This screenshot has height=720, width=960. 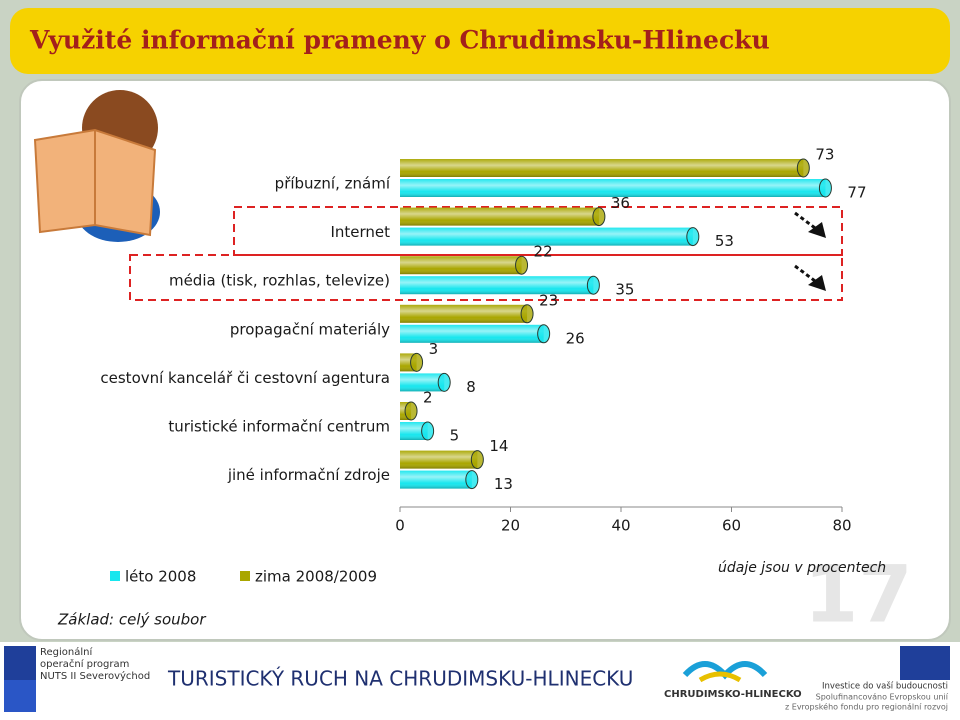 I want to click on eu-text: Spolufinancováno Evropskou unií, so click(x=882, y=697).